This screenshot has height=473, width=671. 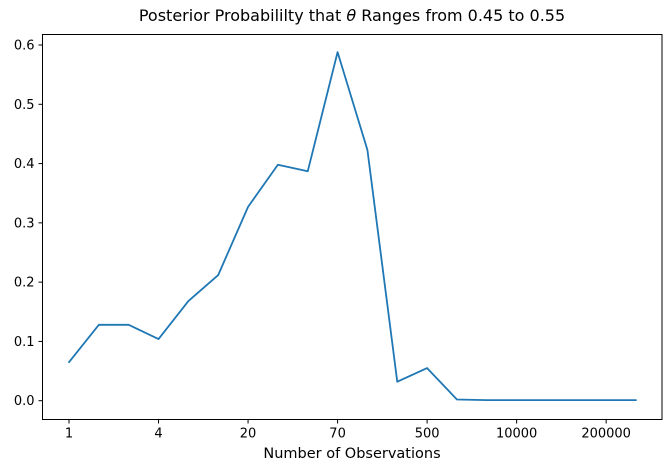 I want to click on y-tick-label: 0.1, so click(x=24, y=342).